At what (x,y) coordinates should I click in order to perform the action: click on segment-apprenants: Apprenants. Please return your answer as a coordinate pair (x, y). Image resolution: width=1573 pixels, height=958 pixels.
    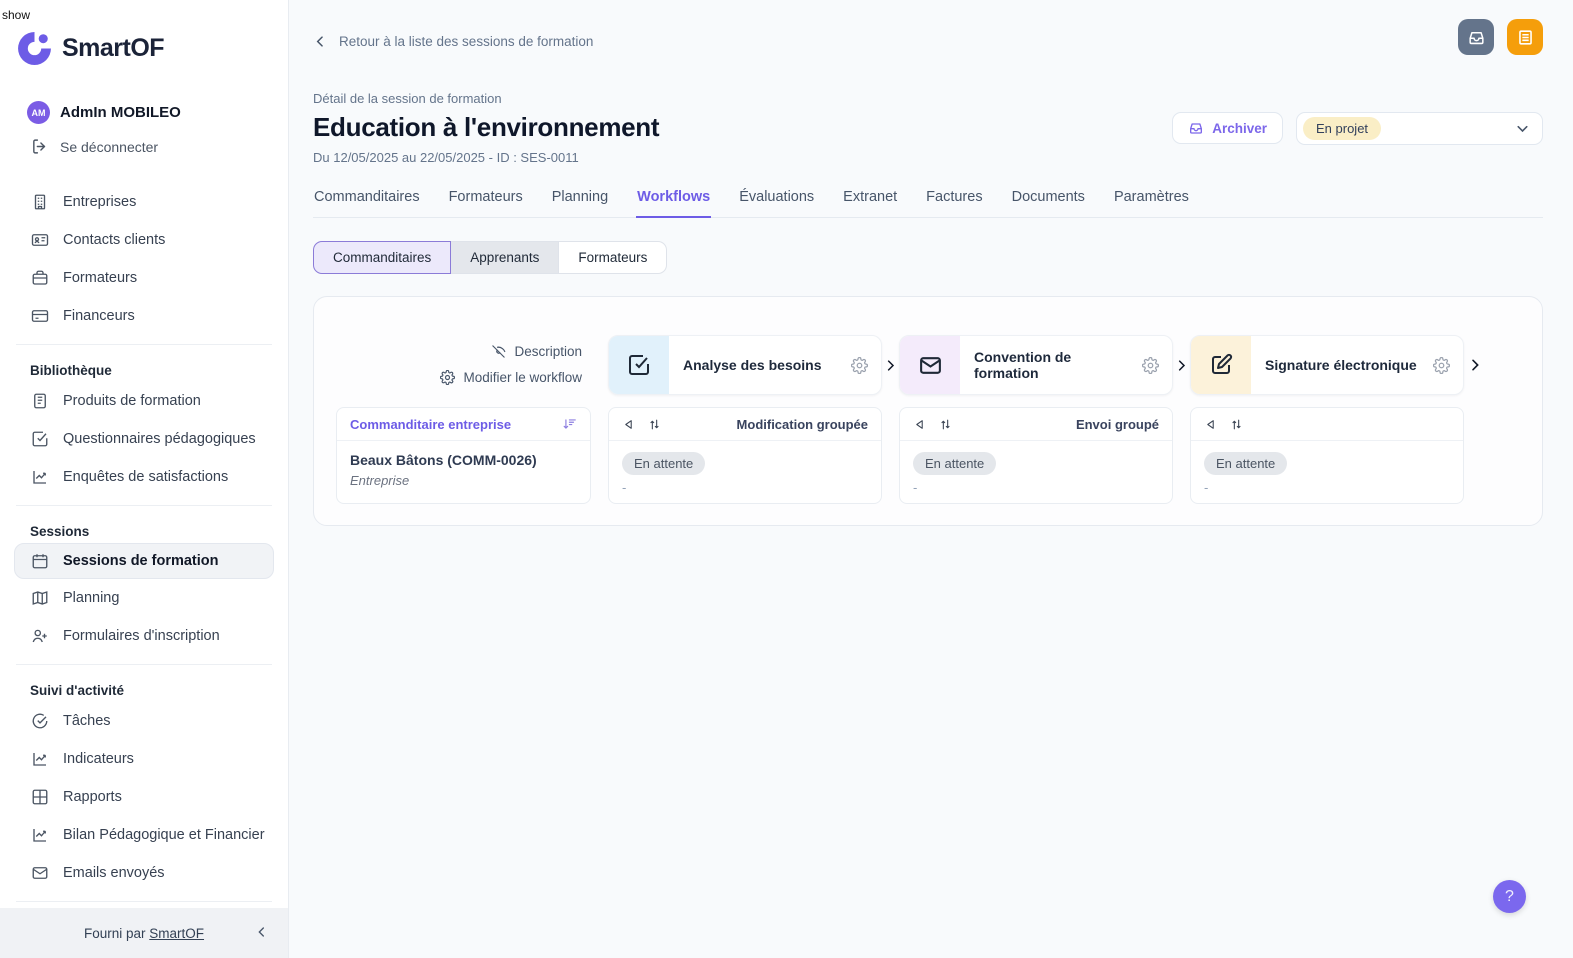
    Looking at the image, I should click on (505, 257).